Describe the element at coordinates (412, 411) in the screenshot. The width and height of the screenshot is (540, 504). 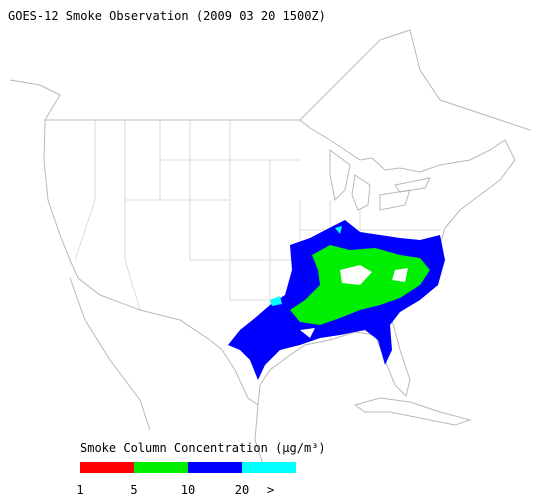
I see `cuba` at that location.